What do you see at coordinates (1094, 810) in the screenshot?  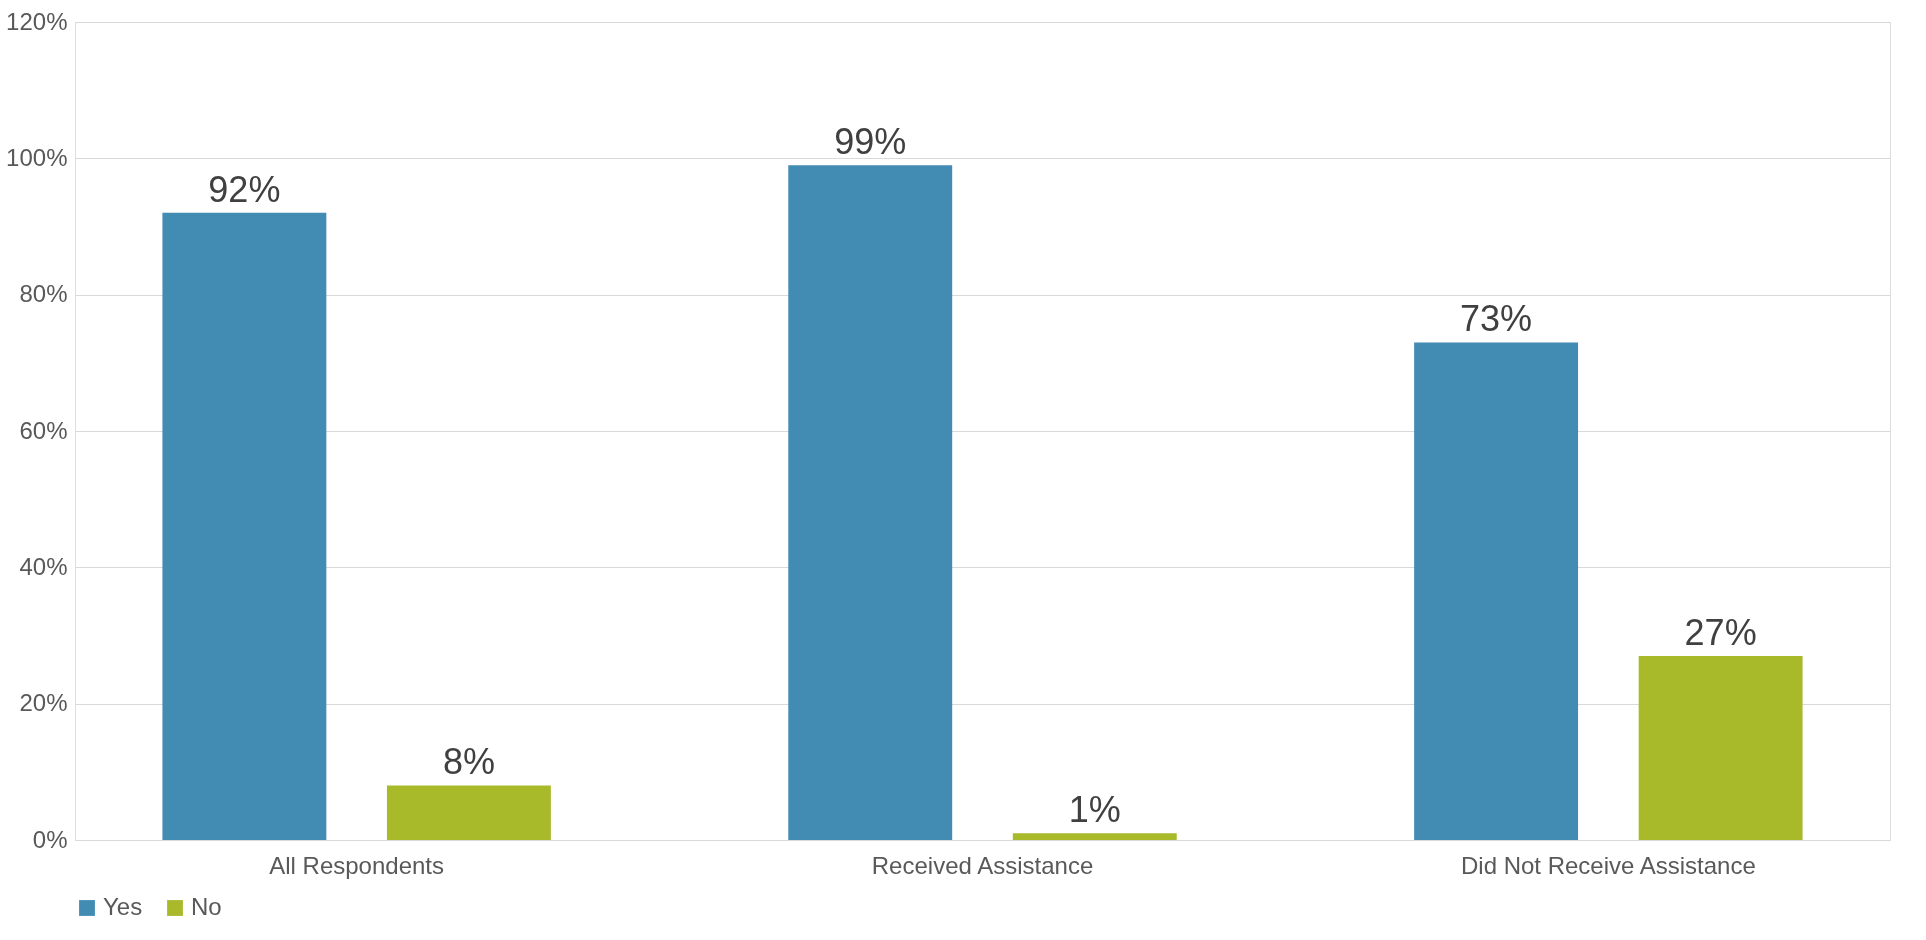 I see `data-label: 1%` at bounding box center [1094, 810].